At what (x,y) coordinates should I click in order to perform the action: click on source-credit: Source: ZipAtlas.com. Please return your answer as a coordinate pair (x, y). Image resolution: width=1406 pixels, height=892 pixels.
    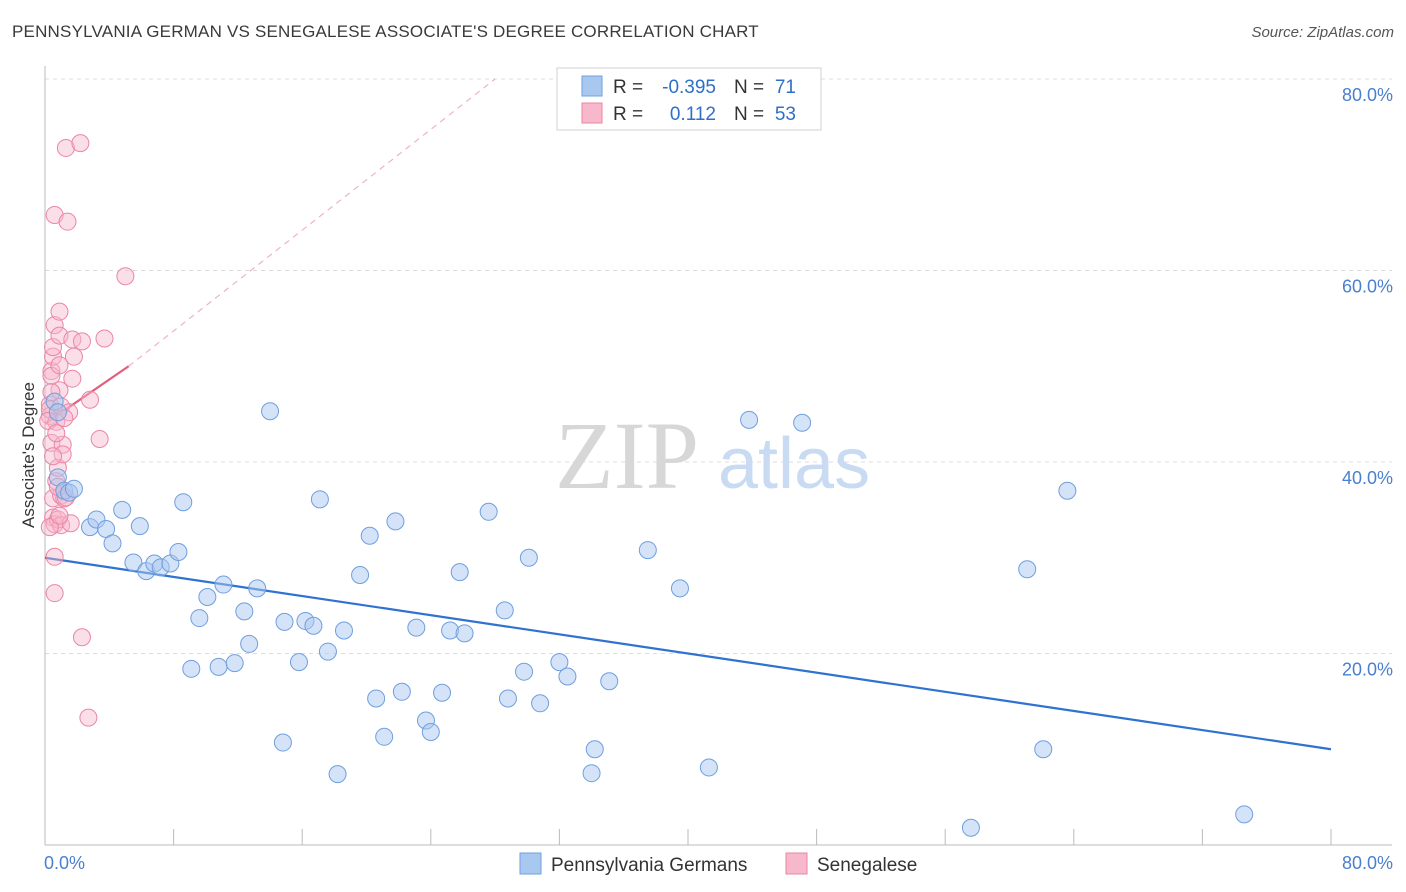
    Looking at the image, I should click on (1322, 32).